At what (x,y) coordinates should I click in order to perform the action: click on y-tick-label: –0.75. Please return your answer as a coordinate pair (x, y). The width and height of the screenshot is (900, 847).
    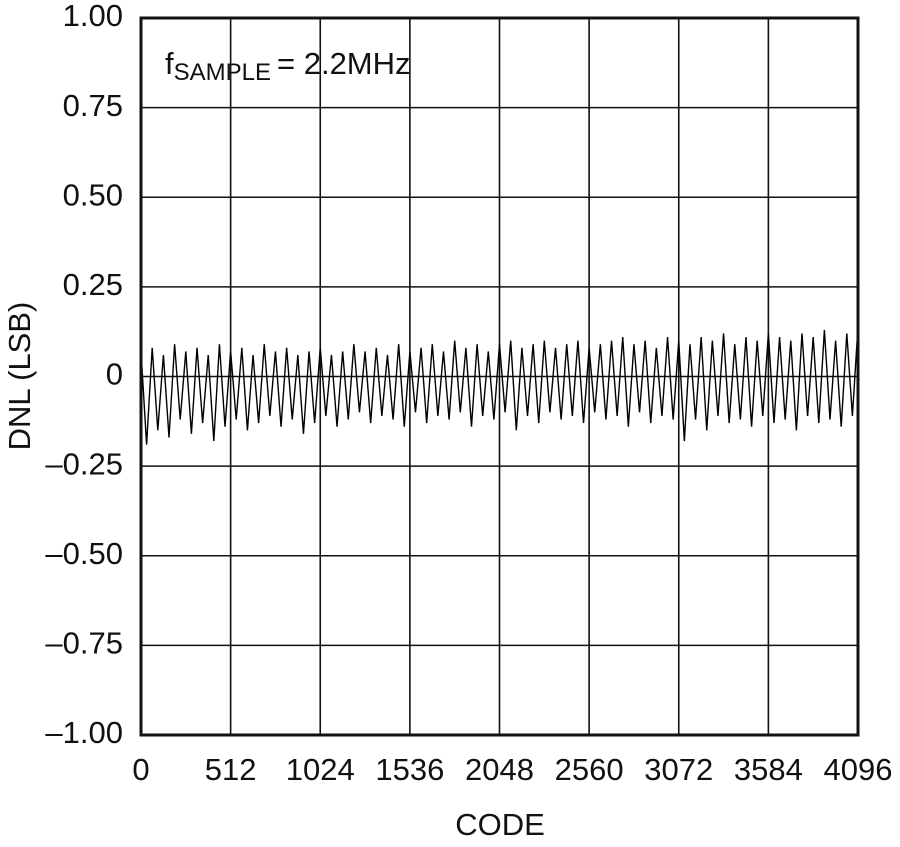
    Looking at the image, I should click on (84, 643).